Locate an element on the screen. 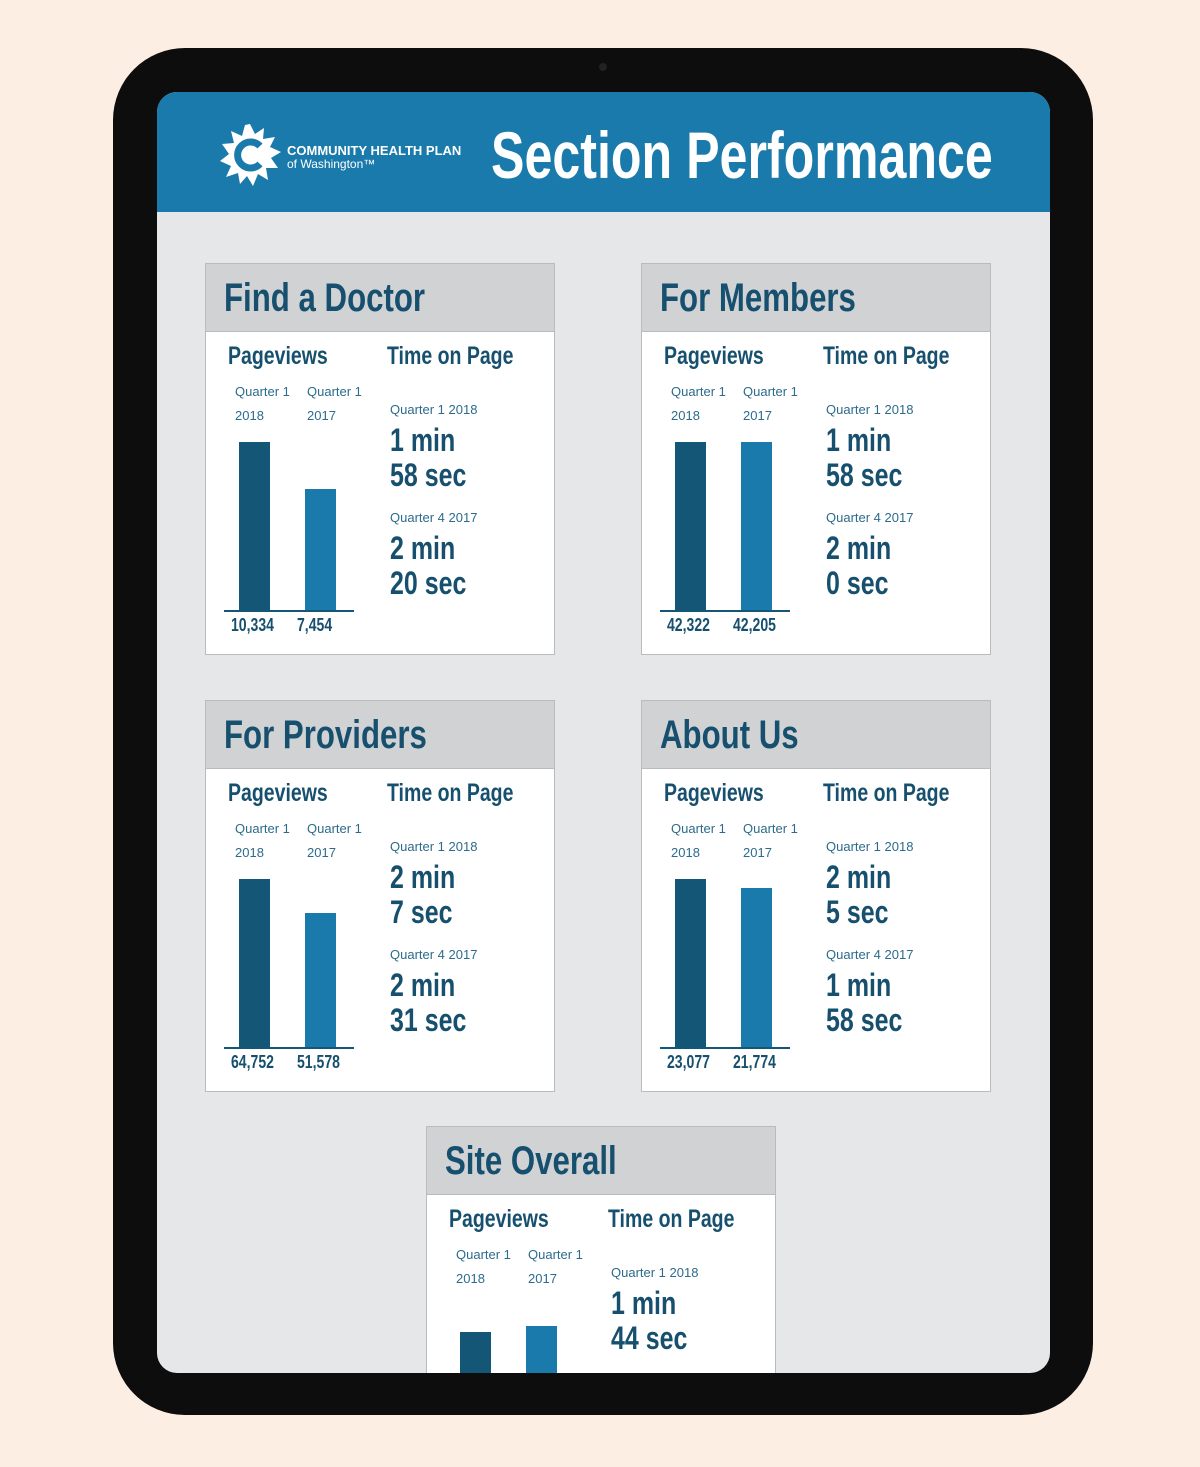 The image size is (1200, 1467). pageviews-value-text: 64,752 is located at coordinates (252, 1062).